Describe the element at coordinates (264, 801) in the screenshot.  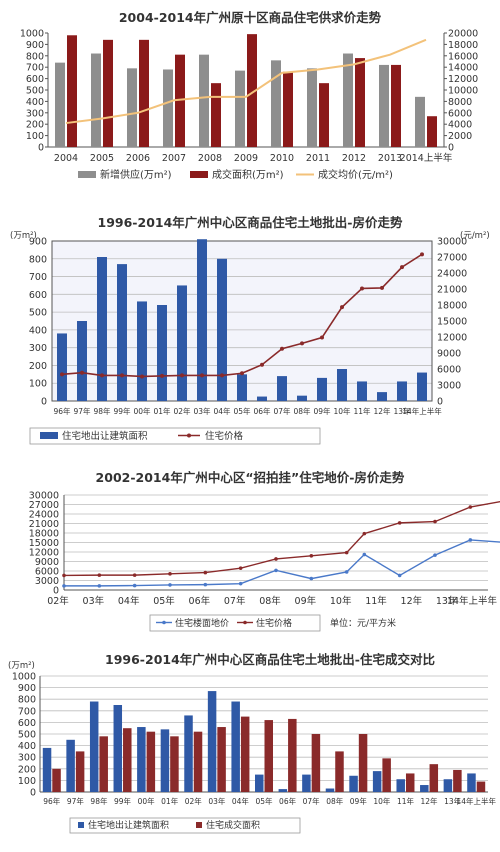
I see `chart-4-x-tick-label: 05年` at that location.